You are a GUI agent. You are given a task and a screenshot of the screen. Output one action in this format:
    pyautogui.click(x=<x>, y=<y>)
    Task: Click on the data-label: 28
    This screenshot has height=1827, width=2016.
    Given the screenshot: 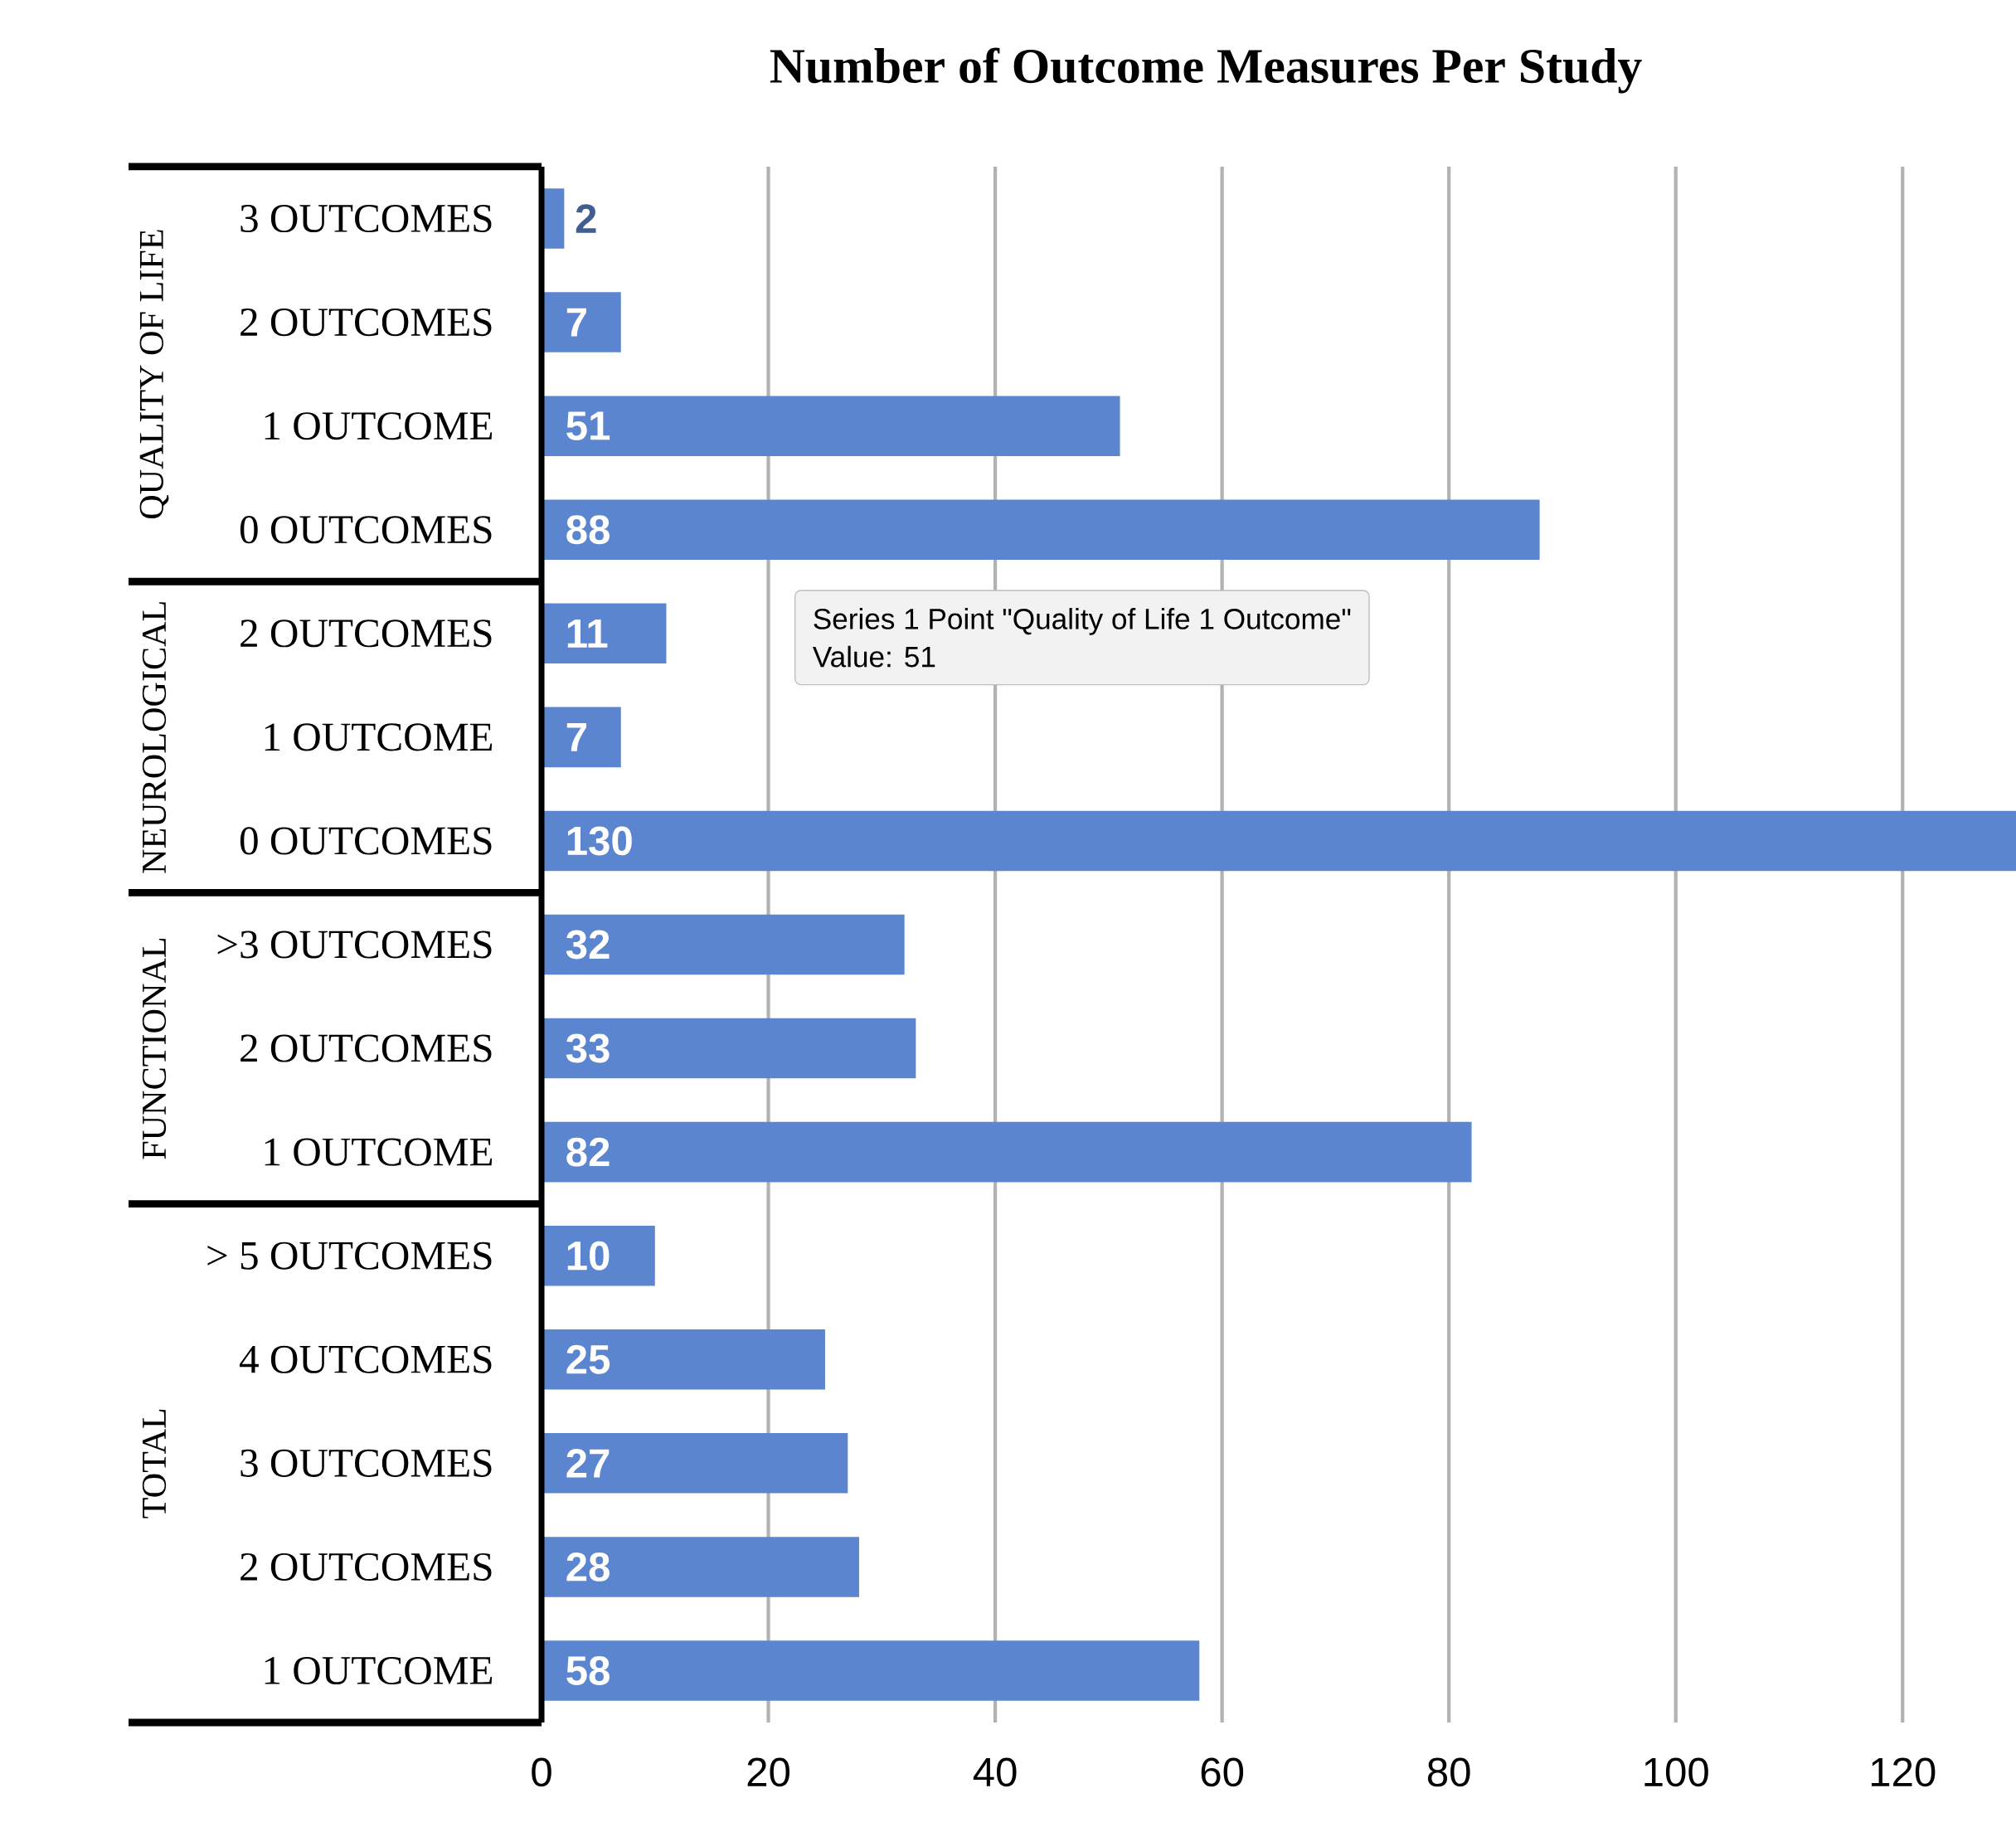 What is the action you would take?
    pyautogui.click(x=588, y=1567)
    